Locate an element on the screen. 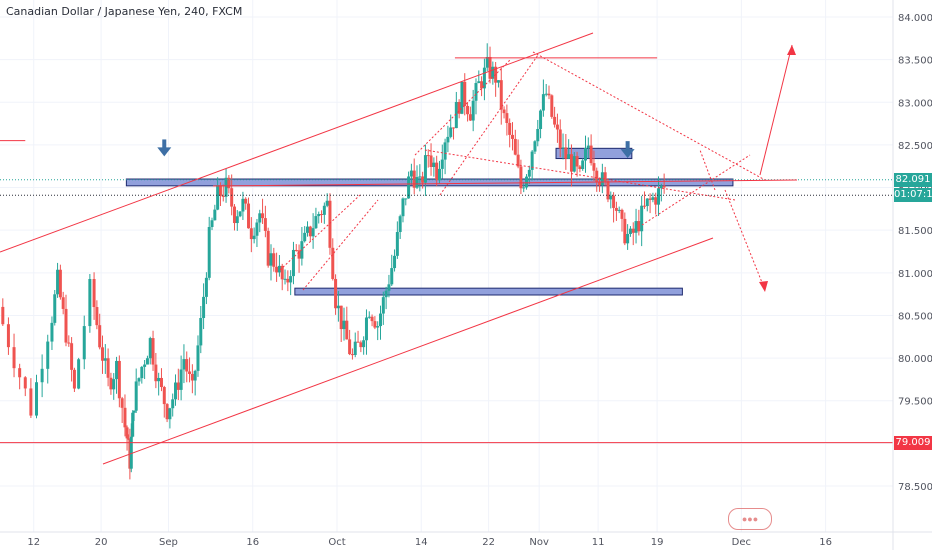 The width and height of the screenshot is (932, 555). x-tick-label: Sep is located at coordinates (168, 542).